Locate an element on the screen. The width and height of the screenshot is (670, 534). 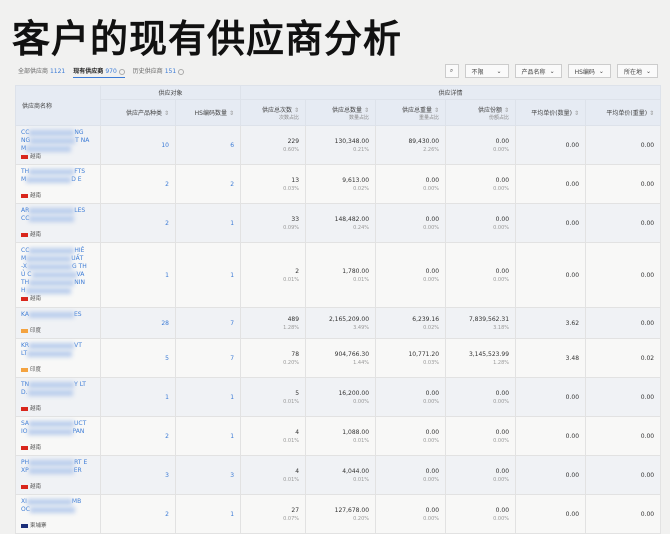
supplier-tabs: 全部供应商 1121 现有供应商 970 历史供应商 151 is located at coordinates (101, 72).